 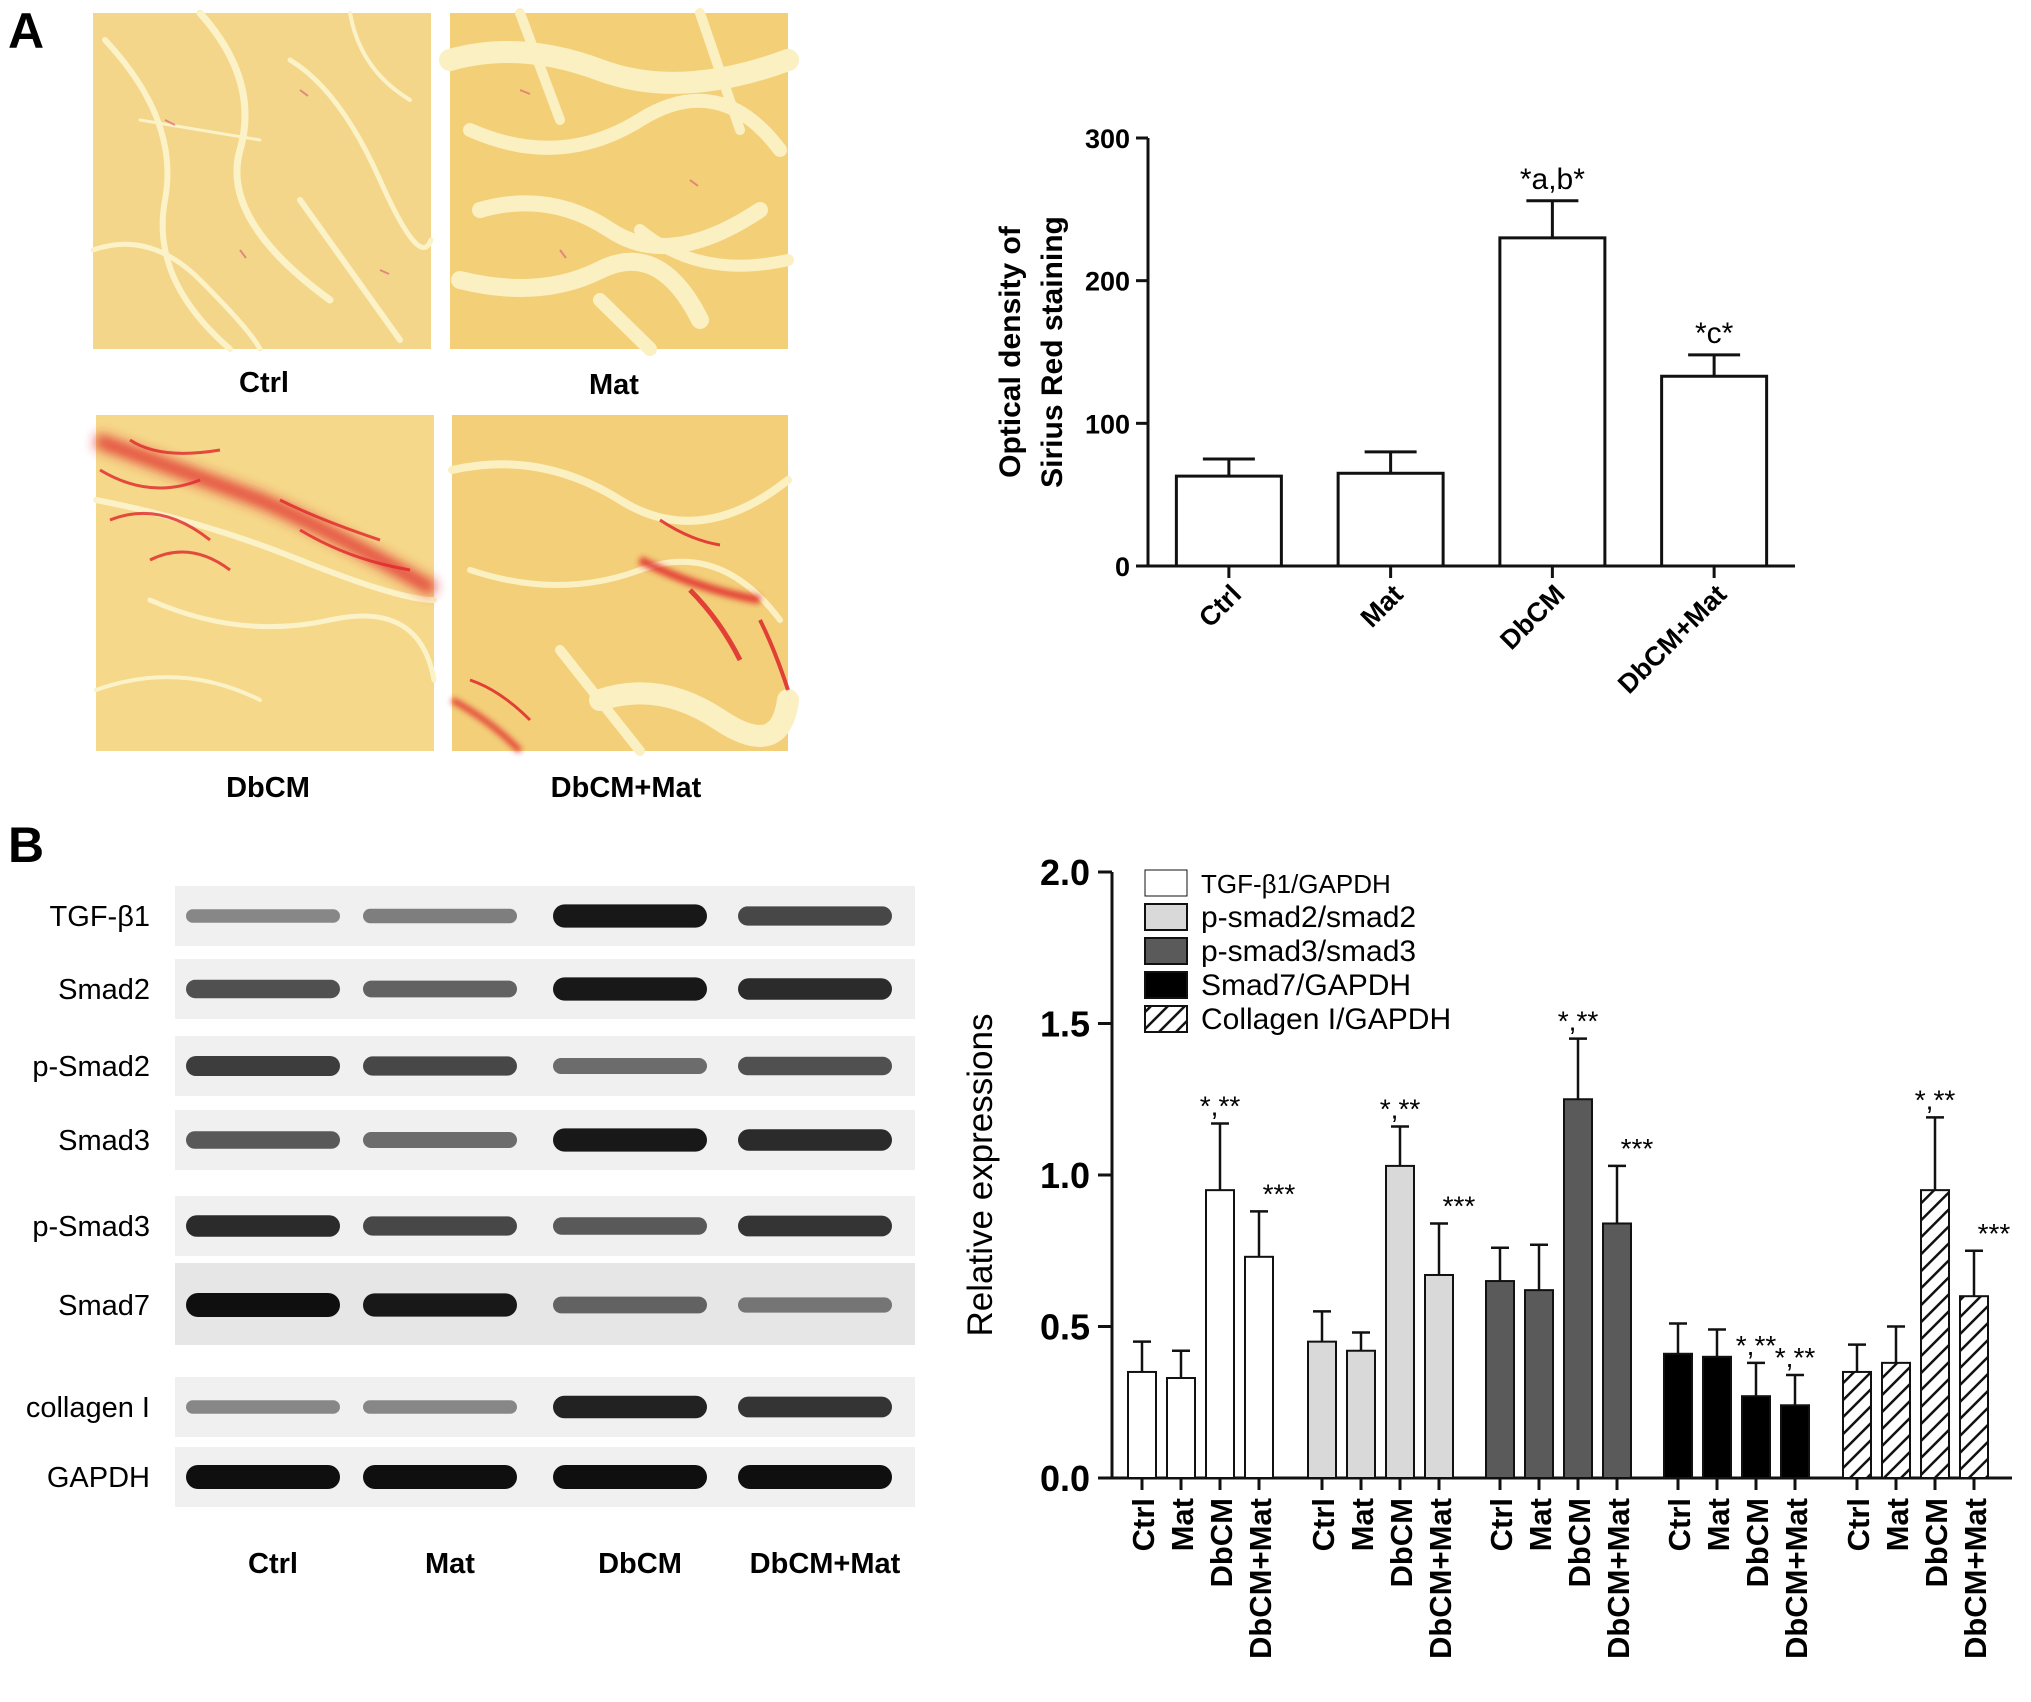 What do you see at coordinates (1308, 951) in the screenshot?
I see `legend-label: p-smad3/smad3` at bounding box center [1308, 951].